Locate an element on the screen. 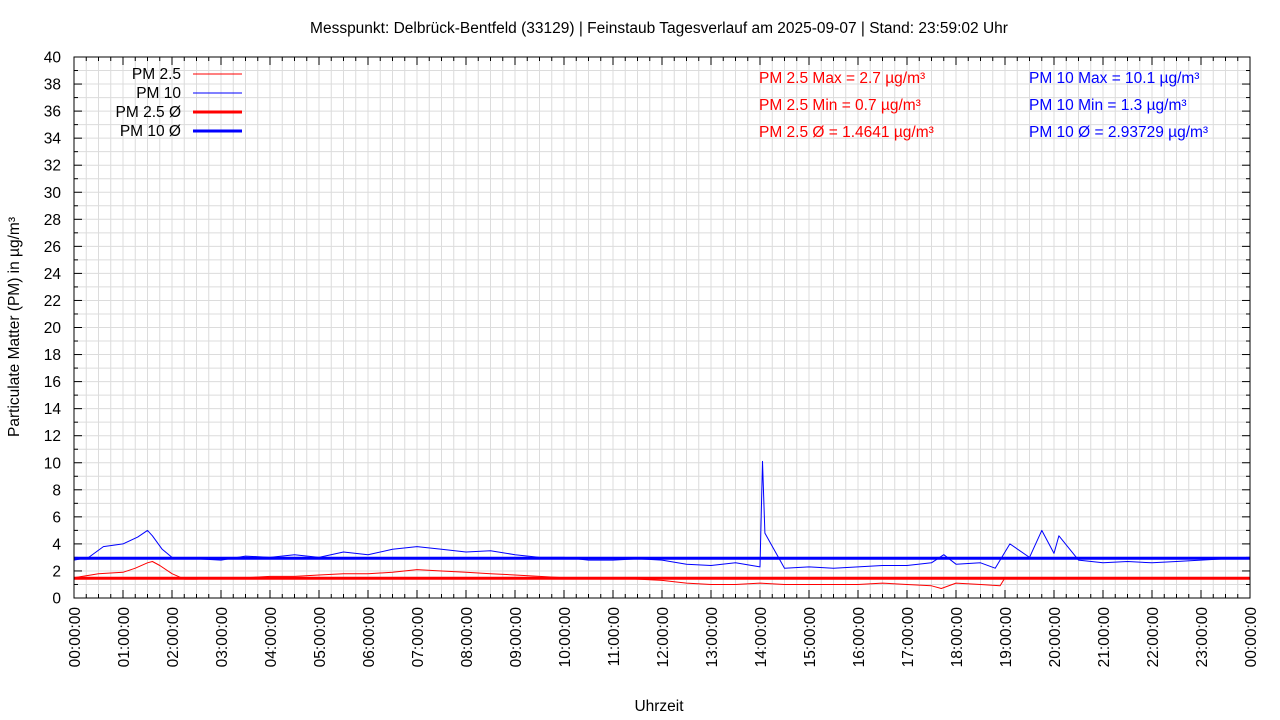  y-tick-label: 38 is located at coordinates (52, 85).